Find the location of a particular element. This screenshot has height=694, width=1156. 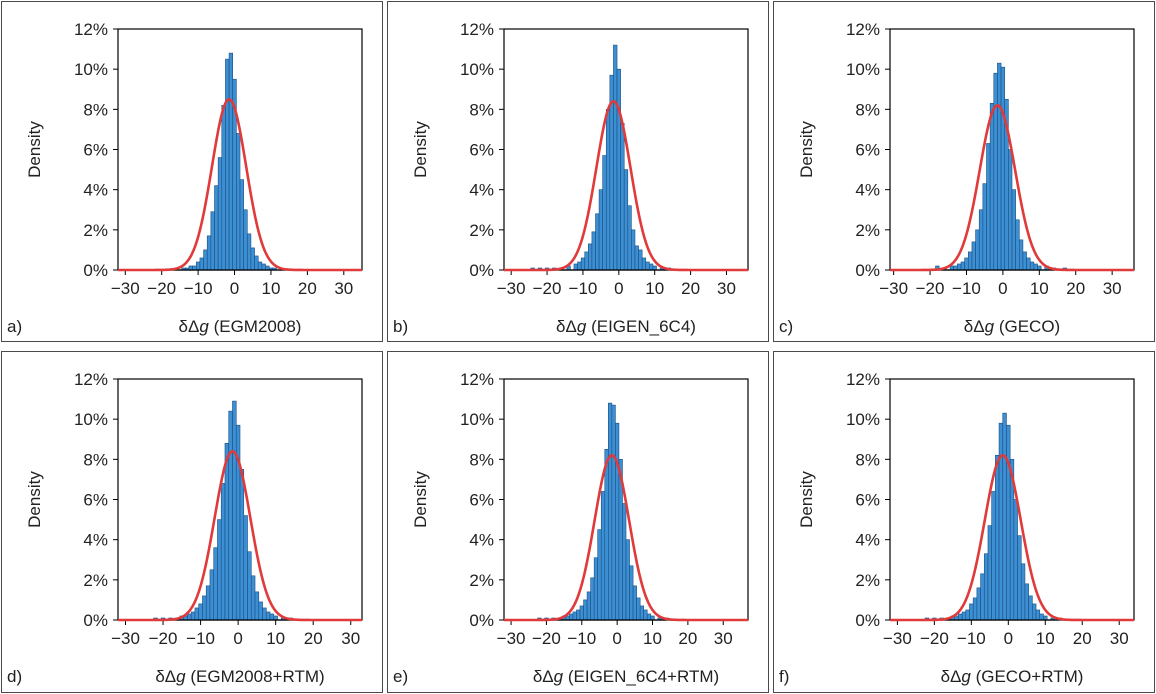

x-axis-title: δΔg (GECO) is located at coordinates (1012, 326).